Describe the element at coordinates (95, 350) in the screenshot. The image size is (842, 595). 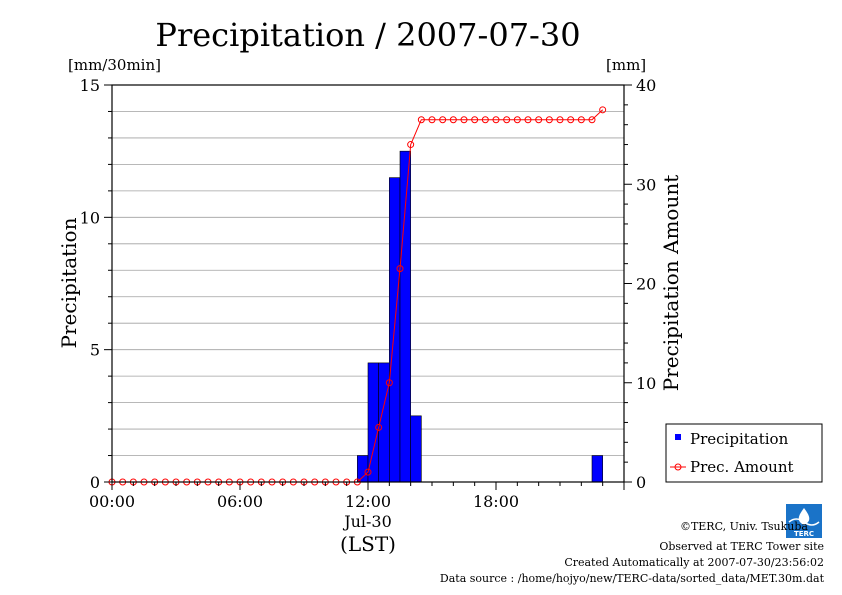
I see `y-tick-label: 5` at that location.